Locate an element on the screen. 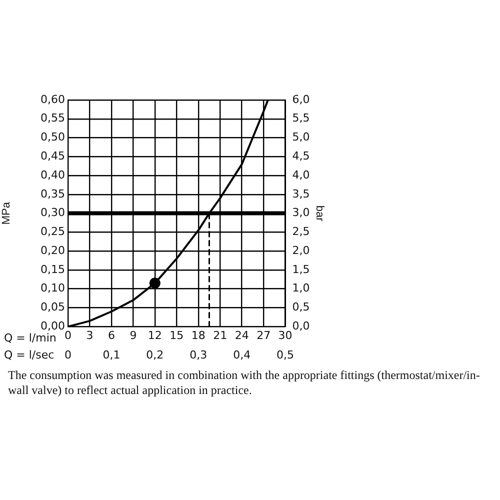 This screenshot has width=500, height=500. text: The consumption was measured in combination with the appropriate fittings (thermostat/mixer/in-wall valve) to reflect actual application in practice. is located at coordinates (244, 383).